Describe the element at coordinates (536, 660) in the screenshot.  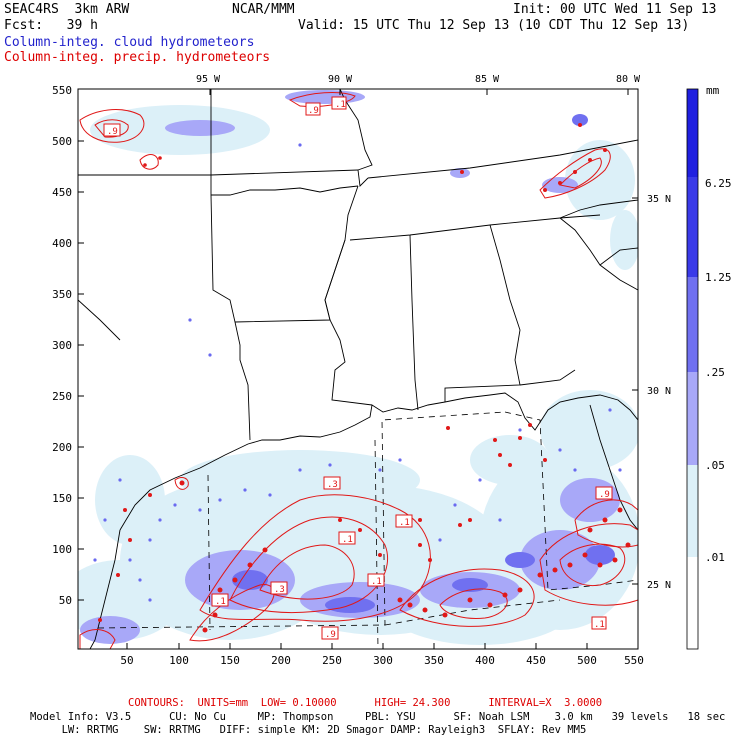
I see `x-tick-label: 450` at that location.